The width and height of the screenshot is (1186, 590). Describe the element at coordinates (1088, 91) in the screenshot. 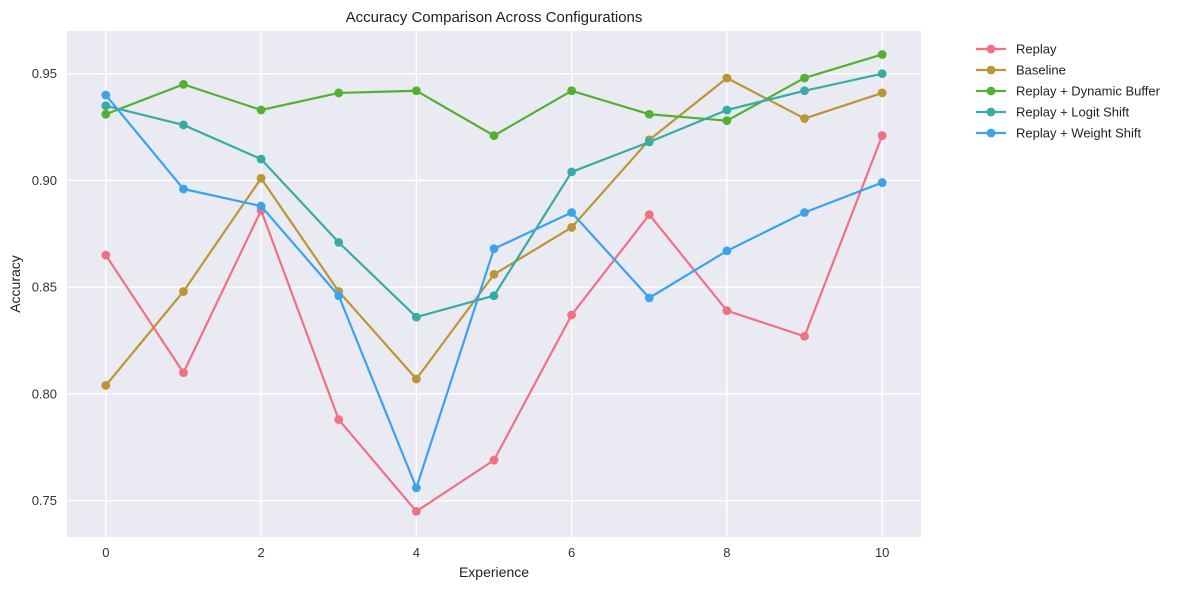

I see `legend-label: Replay + Dynamic Buffer` at that location.